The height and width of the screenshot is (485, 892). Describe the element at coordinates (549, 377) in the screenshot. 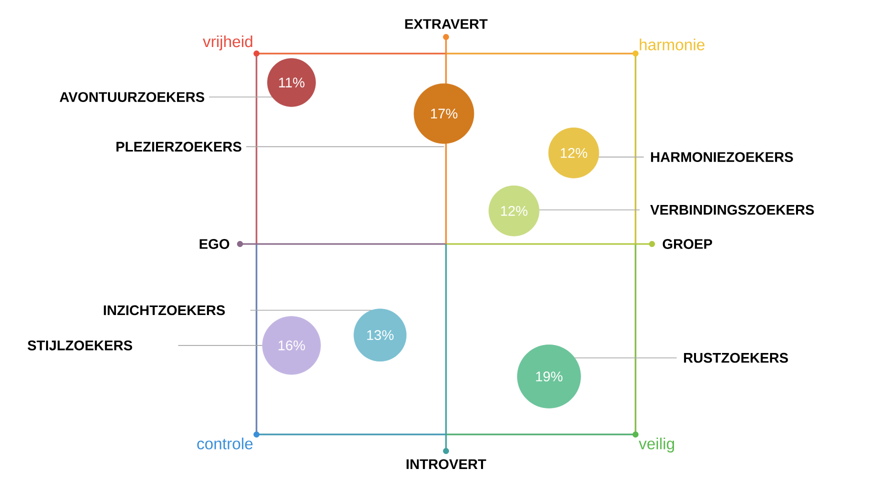

I see `data-label: 19%` at that location.